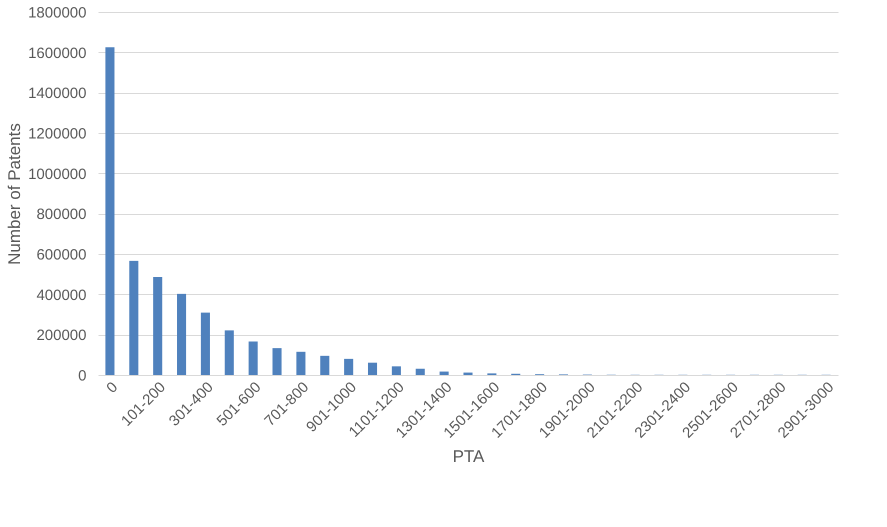 Image resolution: width=887 pixels, height=527 pixels. Describe the element at coordinates (61, 215) in the screenshot. I see `y-tick-label: 800000` at that location.